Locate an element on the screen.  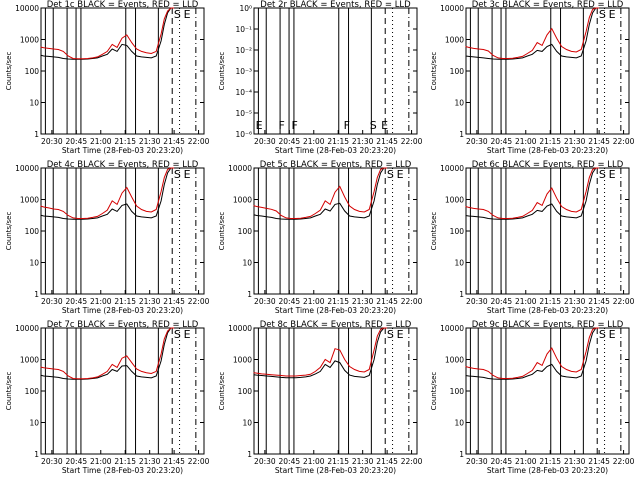
panel-title: Det 7c BLACK = Events, RED = LLD is located at coordinates (123, 325).